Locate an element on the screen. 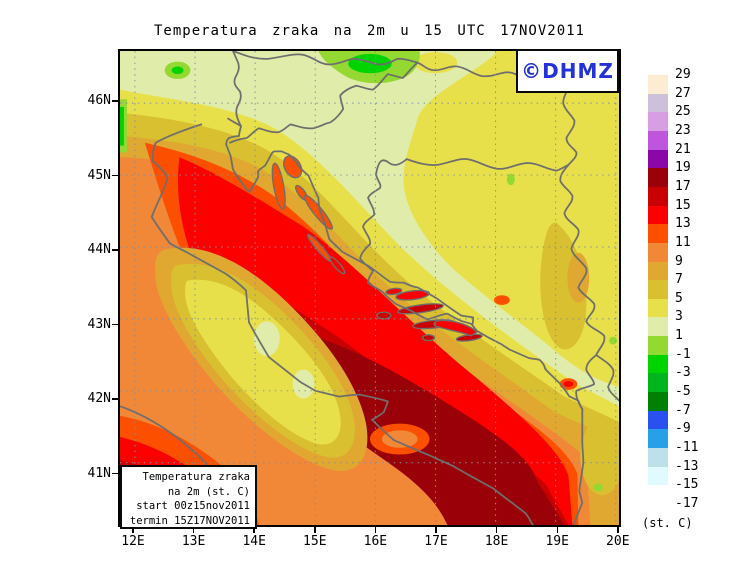  temp-valley-spot-core is located at coordinates (568, 384).